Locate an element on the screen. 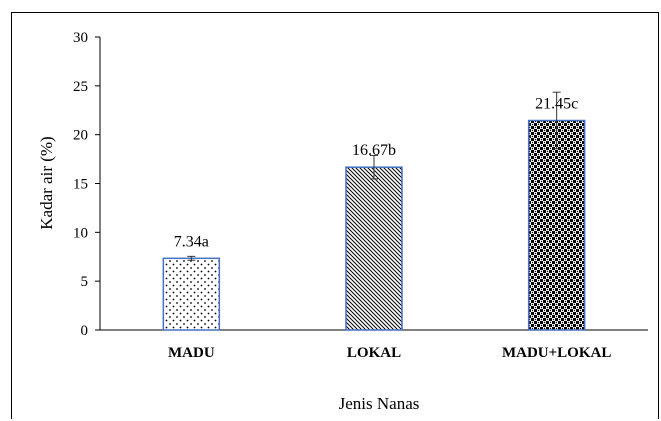 The height and width of the screenshot is (421, 661). y-tick-label: 10 is located at coordinates (80, 233).